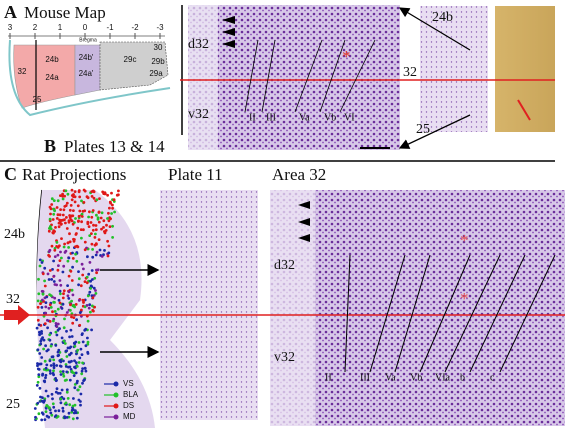 Image resolution: width=567 pixels, height=433 pixels. Describe the element at coordinates (328, 377) in the screenshot. I see `layer-label: II` at that location.